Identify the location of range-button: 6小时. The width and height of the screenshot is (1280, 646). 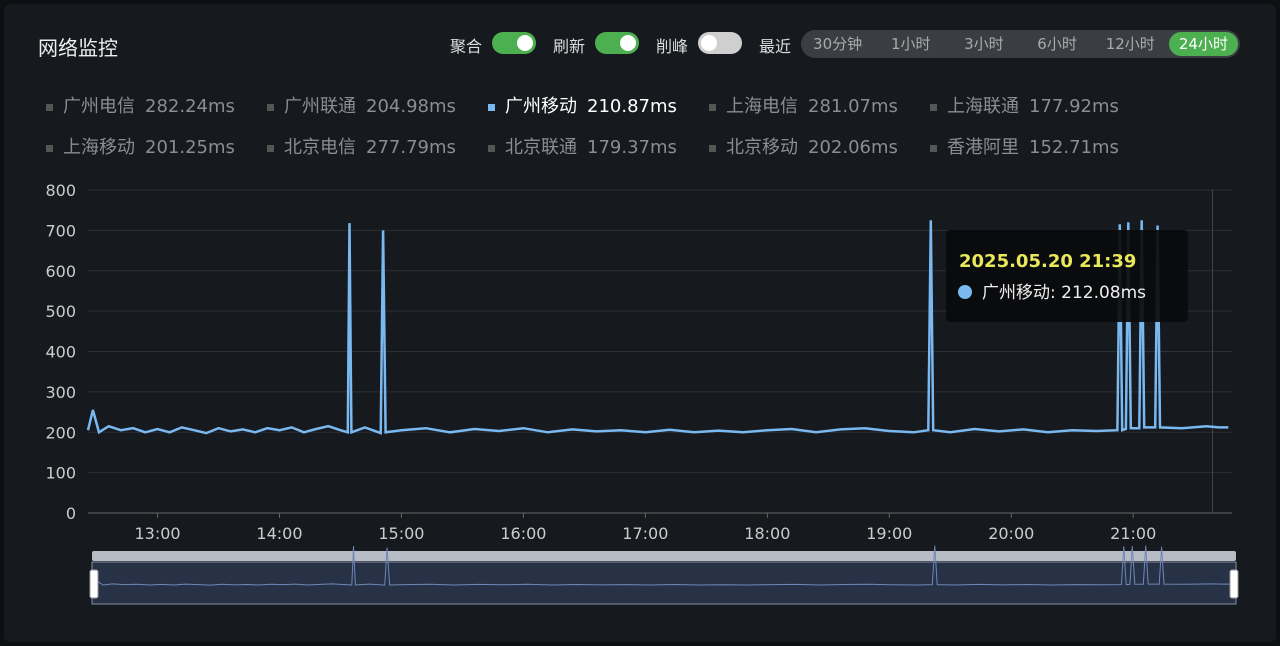
(1057, 44).